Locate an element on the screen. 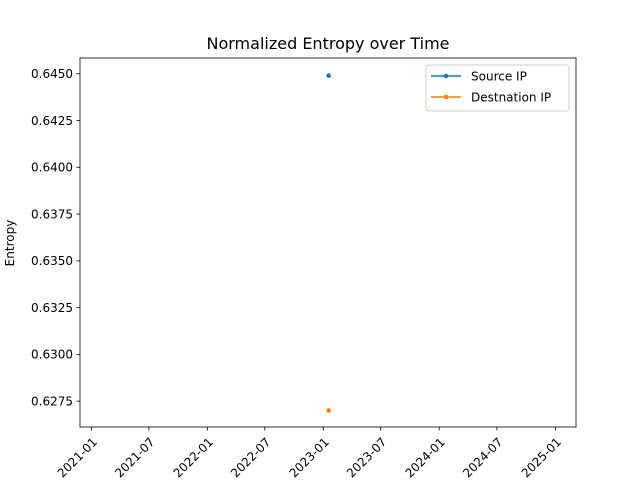 Image resolution: width=640 pixels, height=480 pixels. data-point-source-ip is located at coordinates (328, 75).